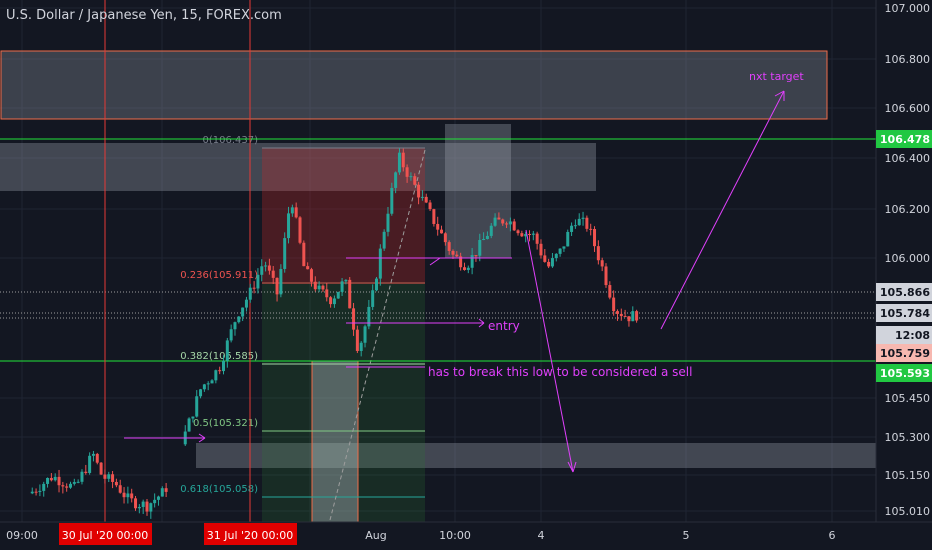 The height and width of the screenshot is (550, 932). What do you see at coordinates (466, 536) in the screenshot?
I see `x-axis-panel` at bounding box center [466, 536].